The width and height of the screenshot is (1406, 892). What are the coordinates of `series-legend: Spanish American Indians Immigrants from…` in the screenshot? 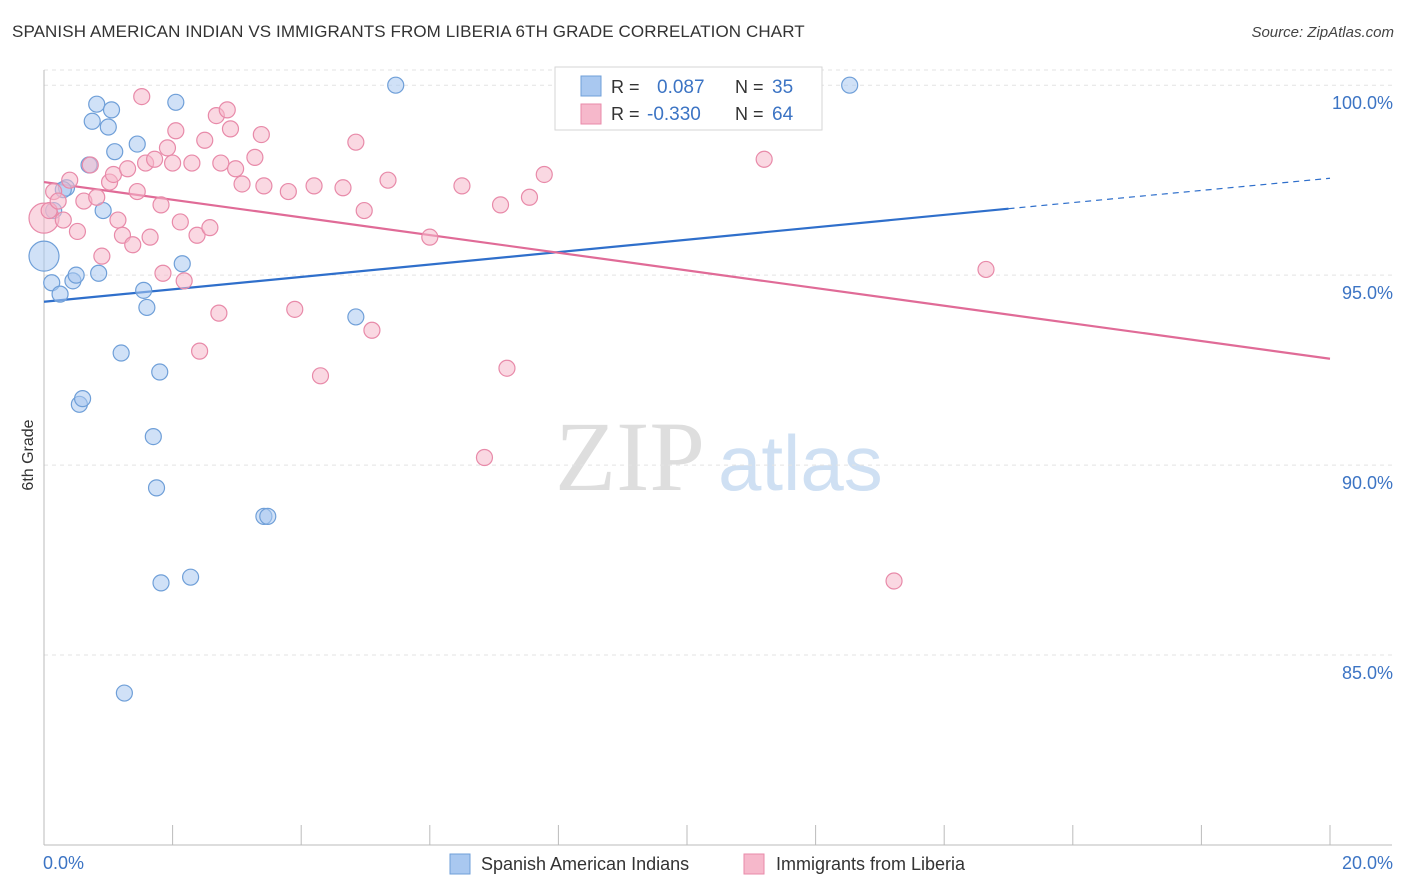 It's located at (707, 864).